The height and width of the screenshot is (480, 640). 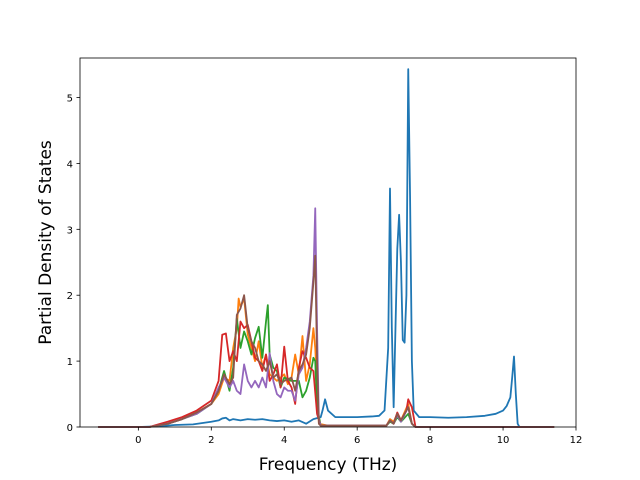 What do you see at coordinates (328, 465) in the screenshot?
I see `x-axis-label: Frequency (THz)` at bounding box center [328, 465].